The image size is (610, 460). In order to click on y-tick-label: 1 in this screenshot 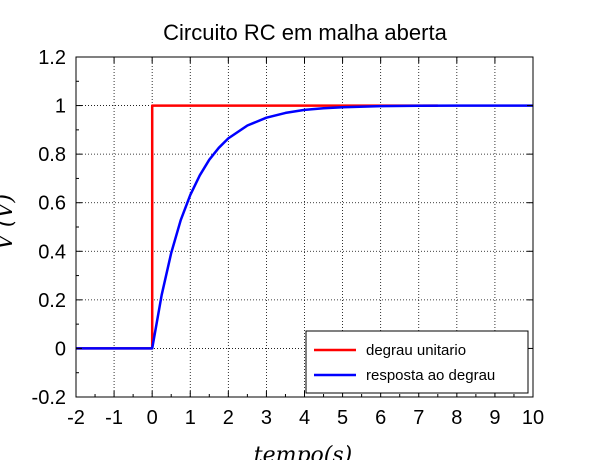, I will do `click(60, 107)`.